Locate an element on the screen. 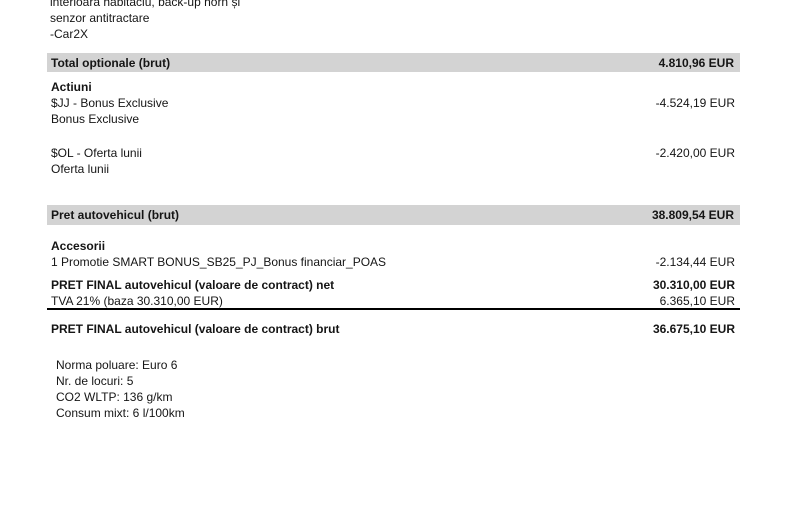 The width and height of the screenshot is (790, 527). total-optionale-row: Total optionale (brut) 4.810,96 EUR is located at coordinates (393, 62).